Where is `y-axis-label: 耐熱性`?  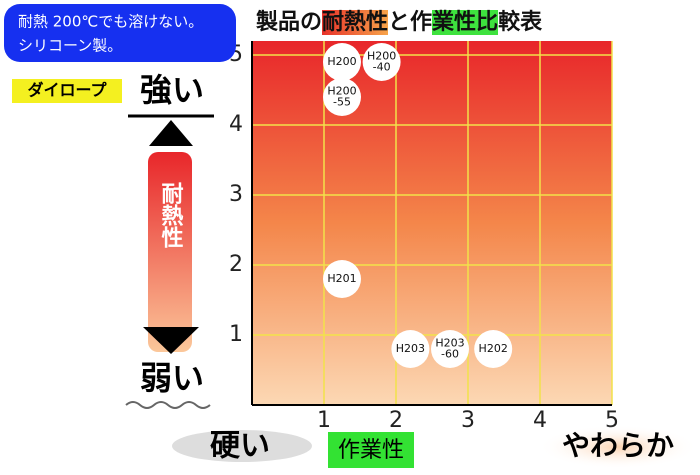
y-axis-label: 耐熱性 is located at coordinates (171, 215).